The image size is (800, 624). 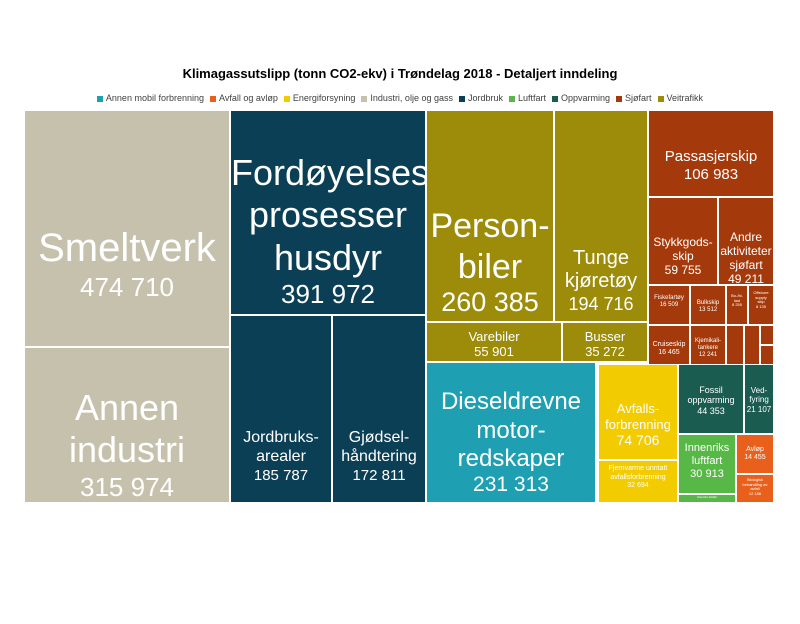 I want to click on legend-item: Sjøfart, so click(x=634, y=98).